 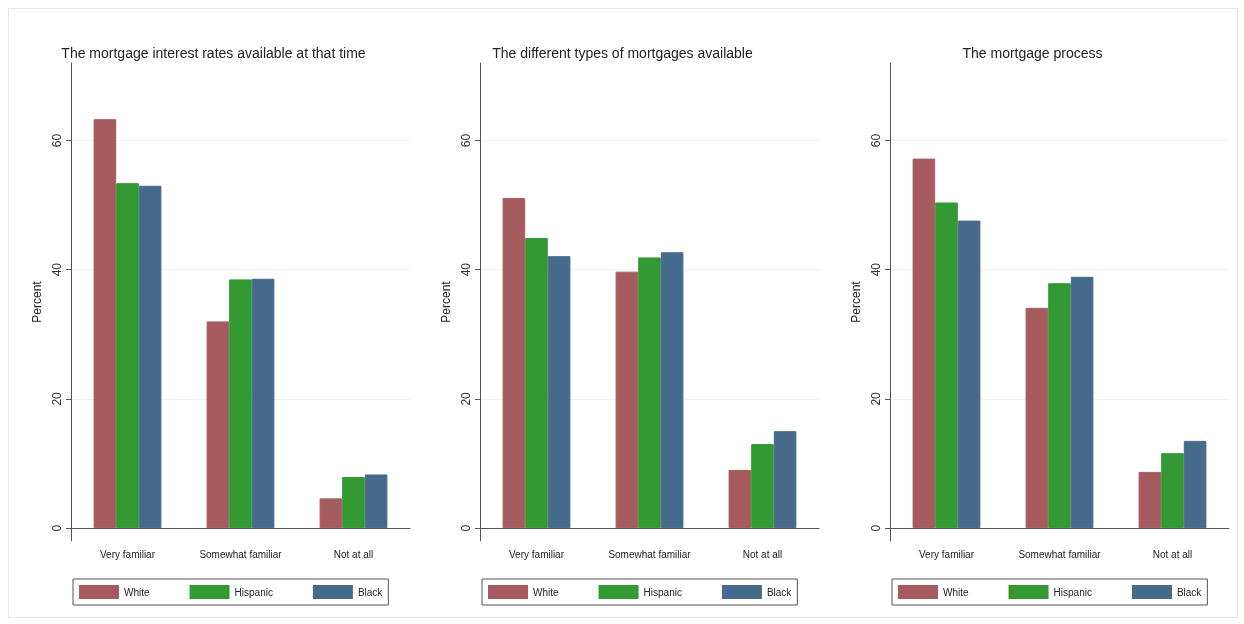 I want to click on chart-title: The mortgage interest rates available at that time, so click(x=213, y=53).